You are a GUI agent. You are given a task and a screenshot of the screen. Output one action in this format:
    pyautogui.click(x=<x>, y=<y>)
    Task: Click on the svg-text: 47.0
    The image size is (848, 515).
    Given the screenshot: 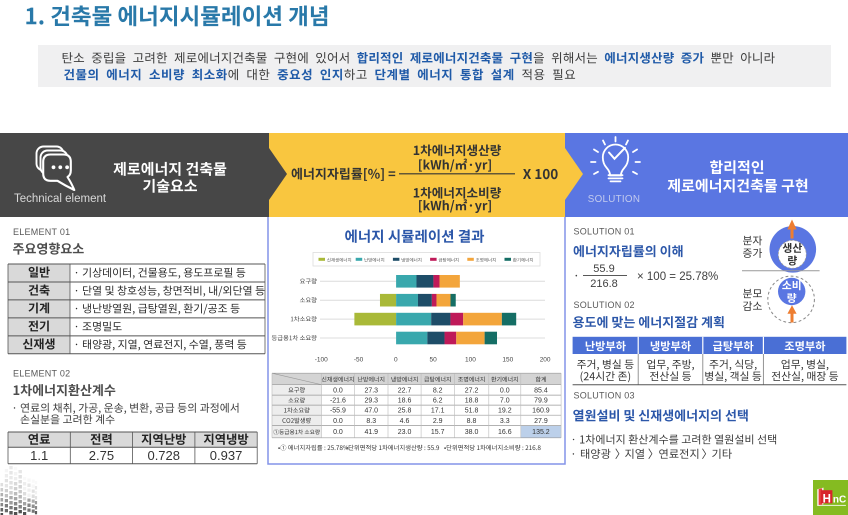 What is the action you would take?
    pyautogui.click(x=371, y=411)
    